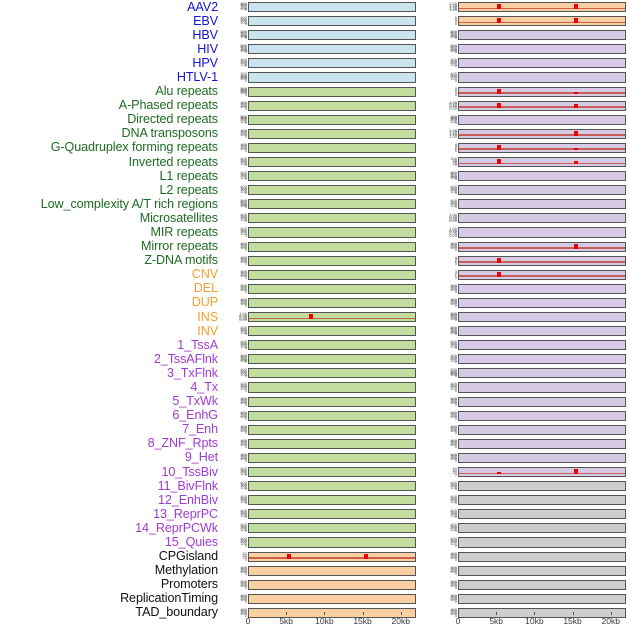 This screenshot has width=630, height=632. What do you see at coordinates (542, 232) in the screenshot?
I see `track-right-mir-repeats` at bounding box center [542, 232].